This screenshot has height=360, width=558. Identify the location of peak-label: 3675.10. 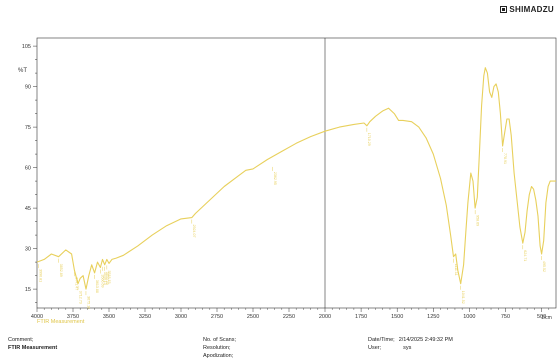
(87, 300).